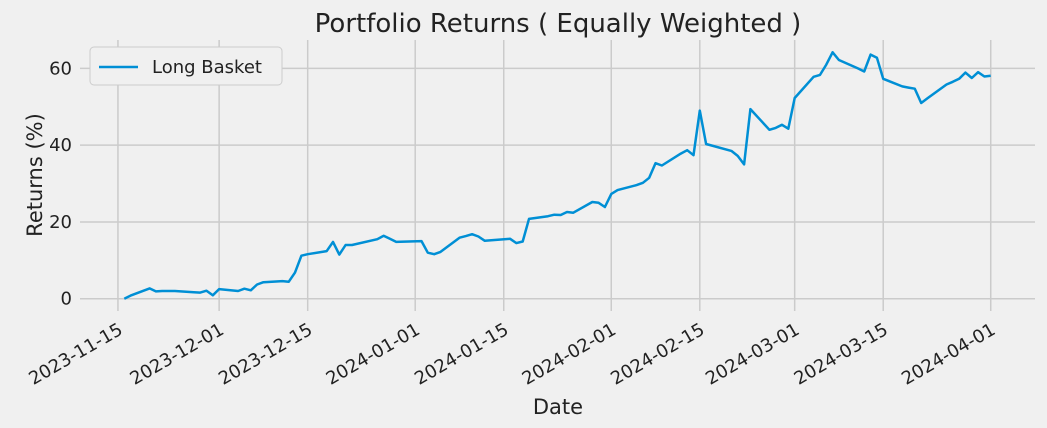 This screenshot has width=1047, height=428. I want to click on y-axis-label: Returns (%), so click(35, 175).